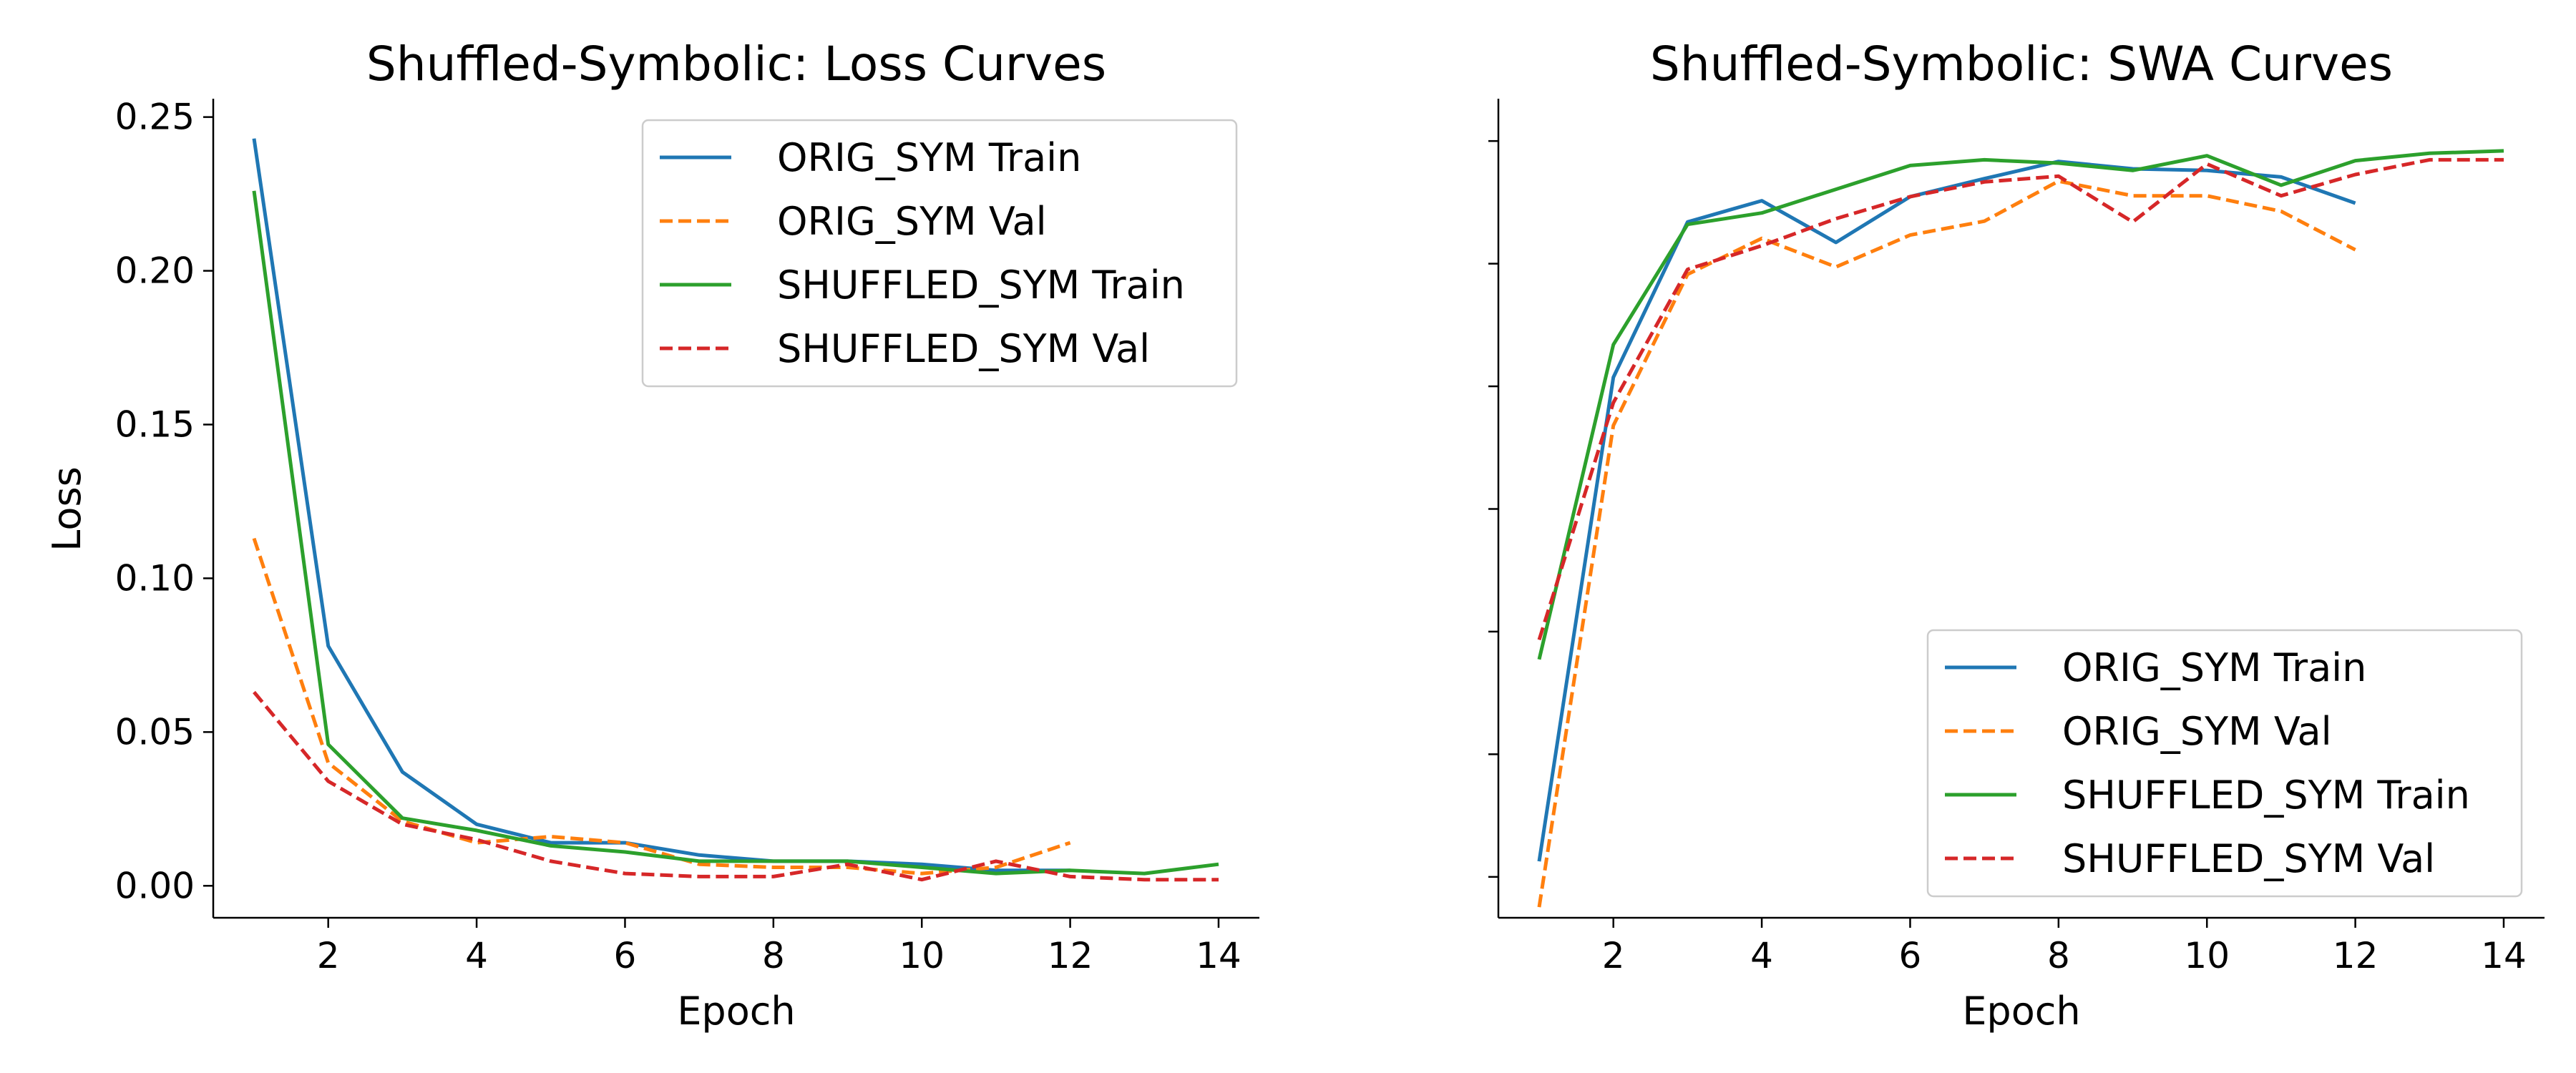 The image size is (2576, 1073). I want to click on series-line-shuffled-sym-val, so click(736, 786).